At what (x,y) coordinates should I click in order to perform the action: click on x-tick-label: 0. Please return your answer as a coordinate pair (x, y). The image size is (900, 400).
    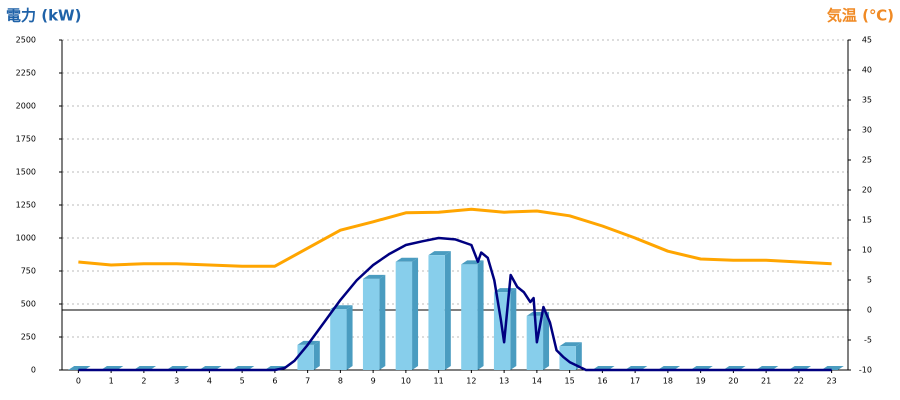
    Looking at the image, I should click on (78, 381).